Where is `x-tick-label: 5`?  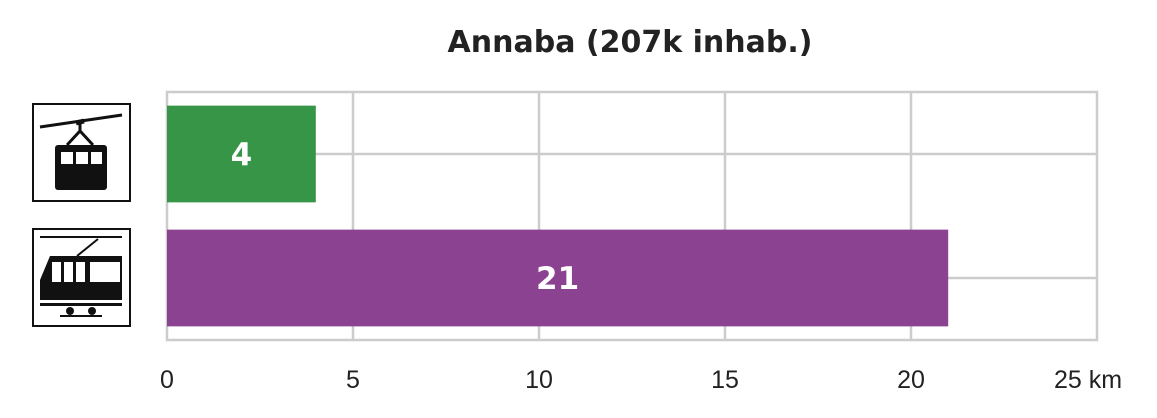 x-tick-label: 5 is located at coordinates (353, 380).